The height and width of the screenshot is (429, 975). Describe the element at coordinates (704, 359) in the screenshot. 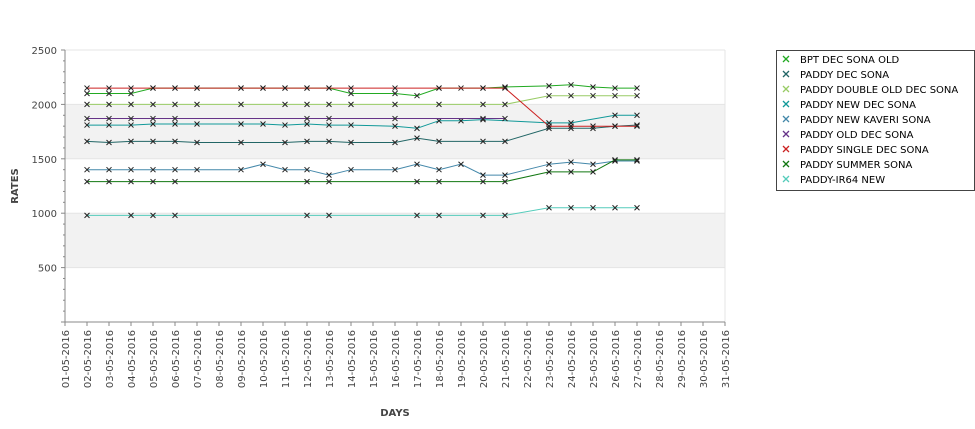

I see `x-tick-label: 30-05-2016` at that location.